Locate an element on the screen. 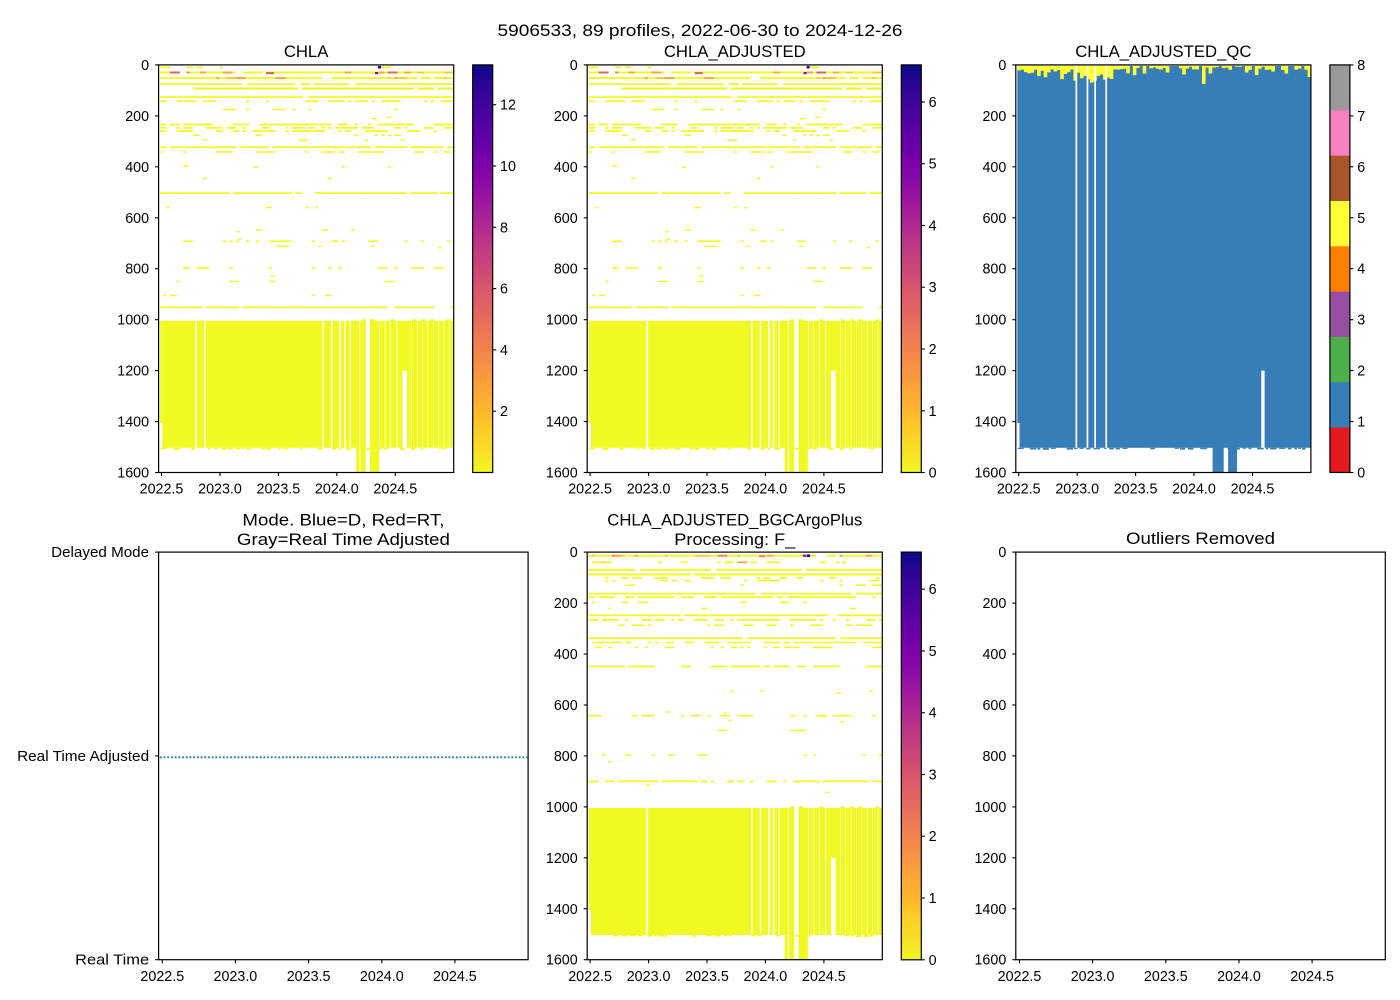 Image resolution: width=1400 pixels, height=1000 pixels. svg-text: Mode. Blue=D, Red=RT, is located at coordinates (343, 519).